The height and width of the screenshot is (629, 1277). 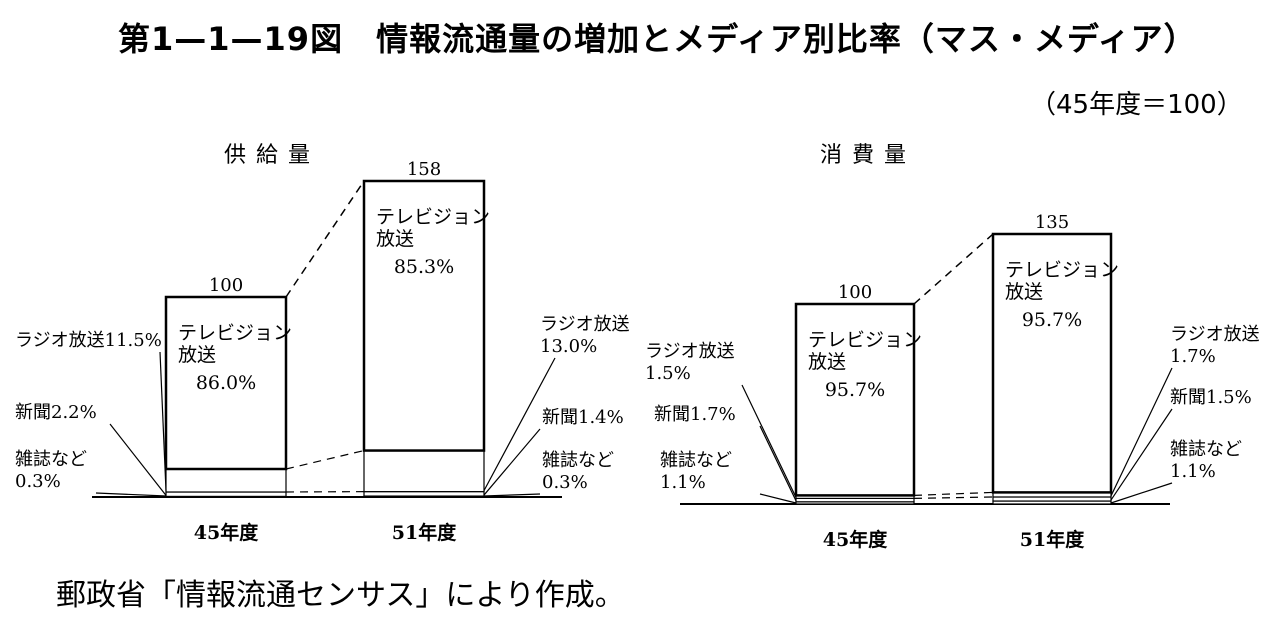 I want to click on callout-label: 新聞1.7%, so click(x=695, y=414).